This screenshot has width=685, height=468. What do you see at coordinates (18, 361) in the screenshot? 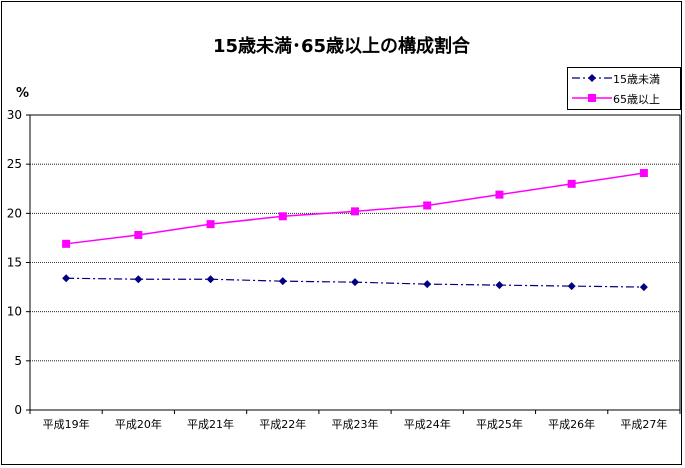
I see `y-tick-label: 5` at bounding box center [18, 361].